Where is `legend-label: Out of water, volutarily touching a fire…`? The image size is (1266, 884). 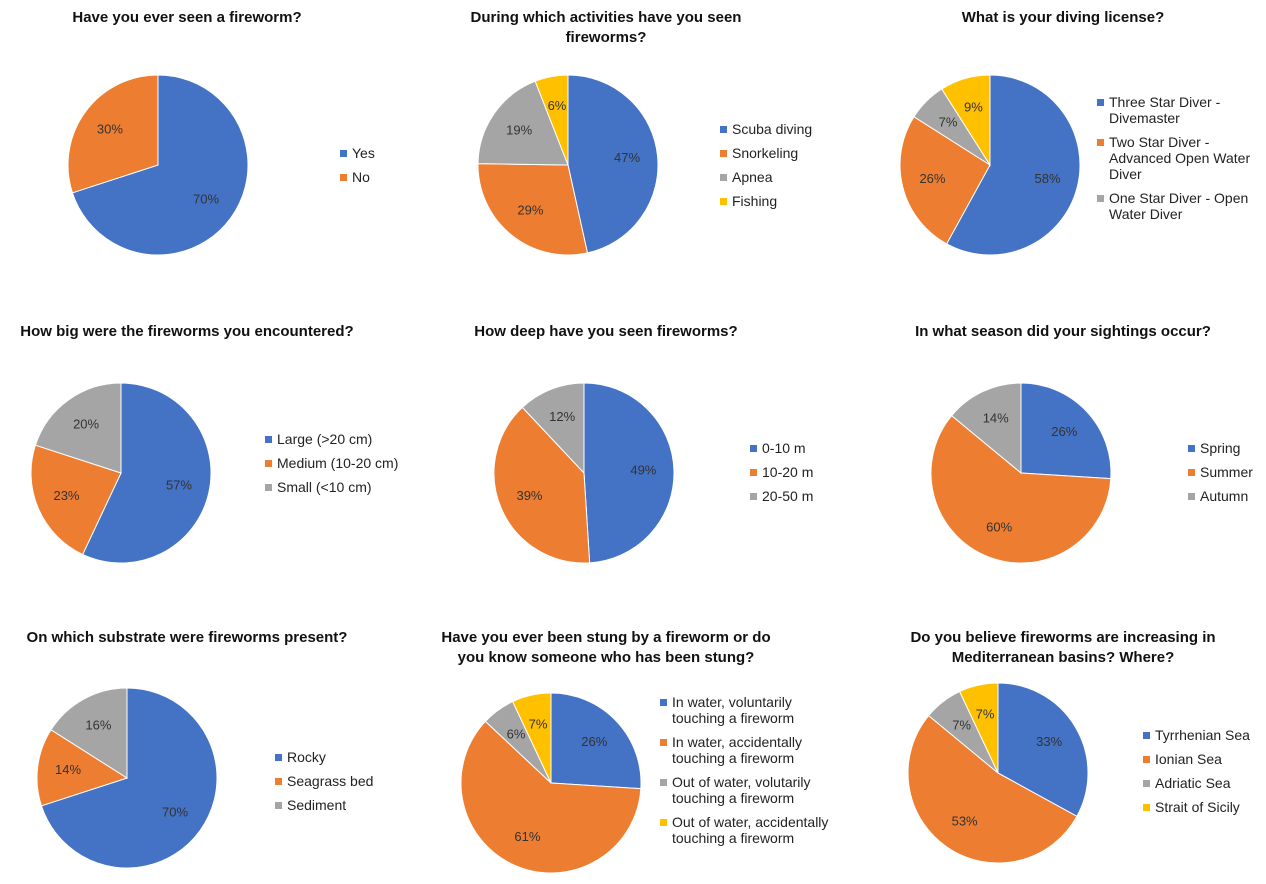
legend-label: Out of water, volutarily touching a fire… is located at coordinates (741, 790).